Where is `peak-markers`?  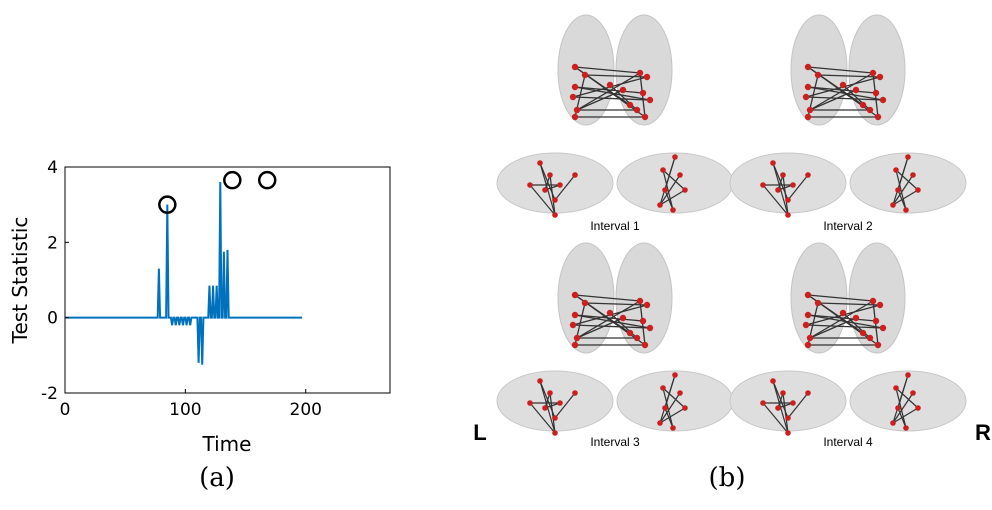
peak-markers is located at coordinates (217, 192).